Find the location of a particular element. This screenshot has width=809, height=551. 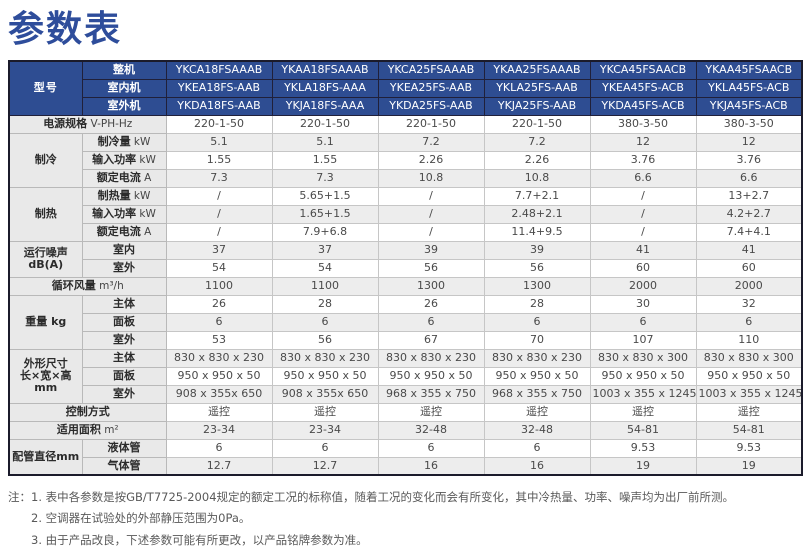

model-number-cell: YKLA18FS-AAA is located at coordinates (325, 88).